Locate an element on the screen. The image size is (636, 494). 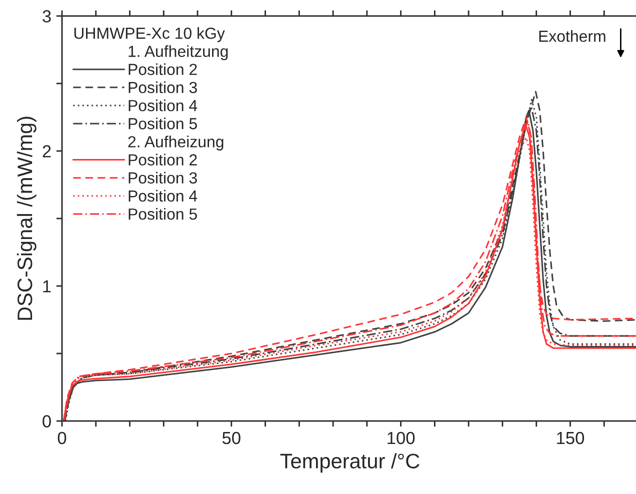
x-tick-label: 150 is located at coordinates (570, 438).